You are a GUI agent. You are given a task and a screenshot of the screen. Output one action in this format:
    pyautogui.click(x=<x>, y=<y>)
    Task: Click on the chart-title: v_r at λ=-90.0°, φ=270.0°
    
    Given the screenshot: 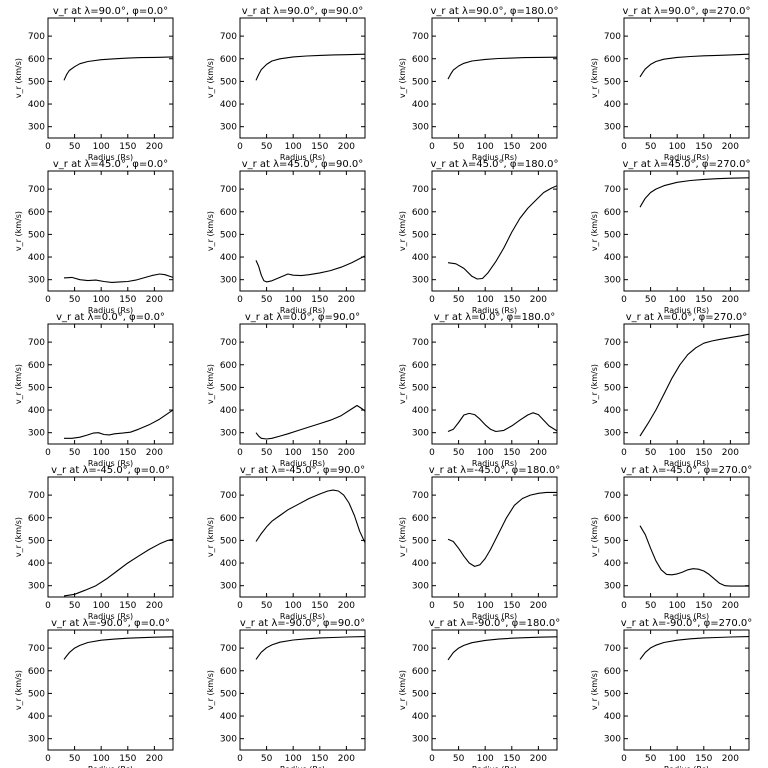 What is the action you would take?
    pyautogui.click(x=687, y=623)
    